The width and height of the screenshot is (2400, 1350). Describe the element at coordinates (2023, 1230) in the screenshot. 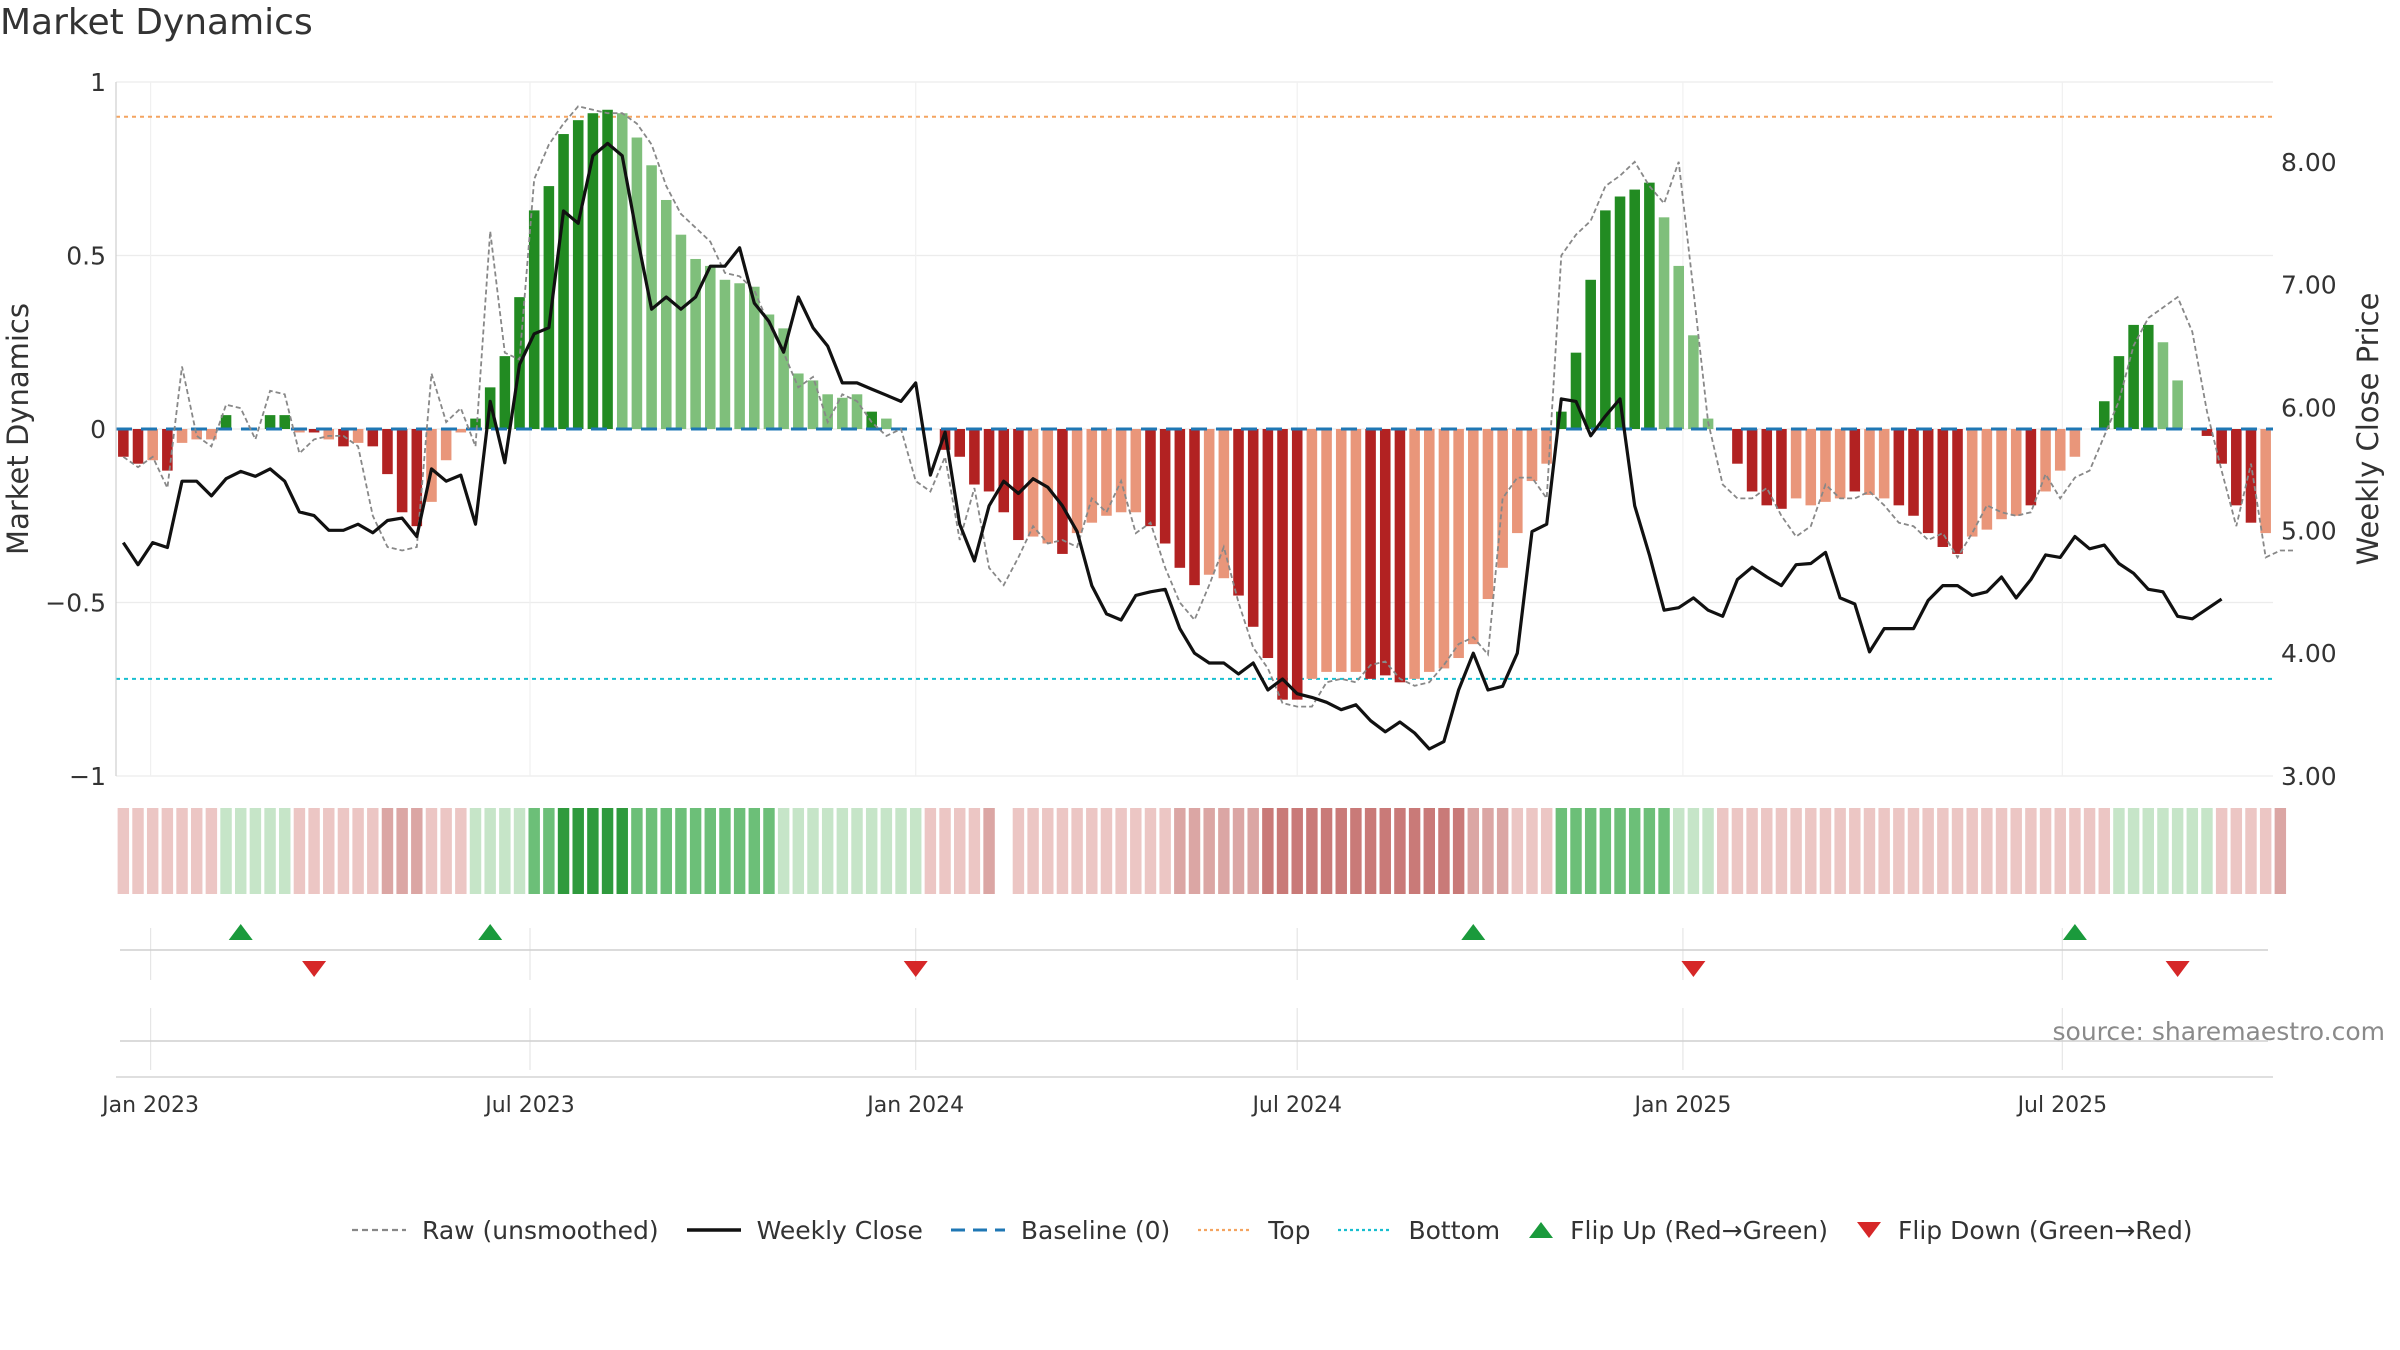

I see `legend-item-flip-down: Flip Down (Green→Red)` at that location.